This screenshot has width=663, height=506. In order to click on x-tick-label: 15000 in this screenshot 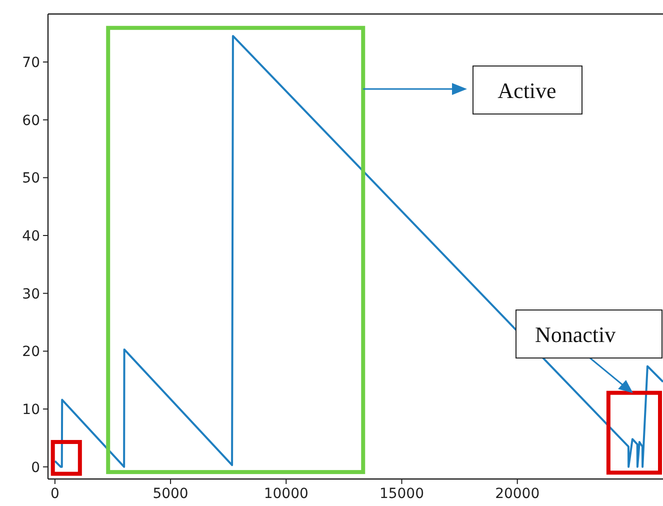, I will do `click(401, 494)`.